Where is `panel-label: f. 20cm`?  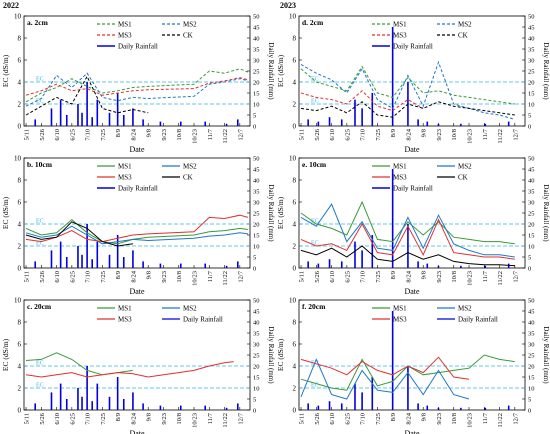
panel-label: f. 20cm is located at coordinates (314, 306).